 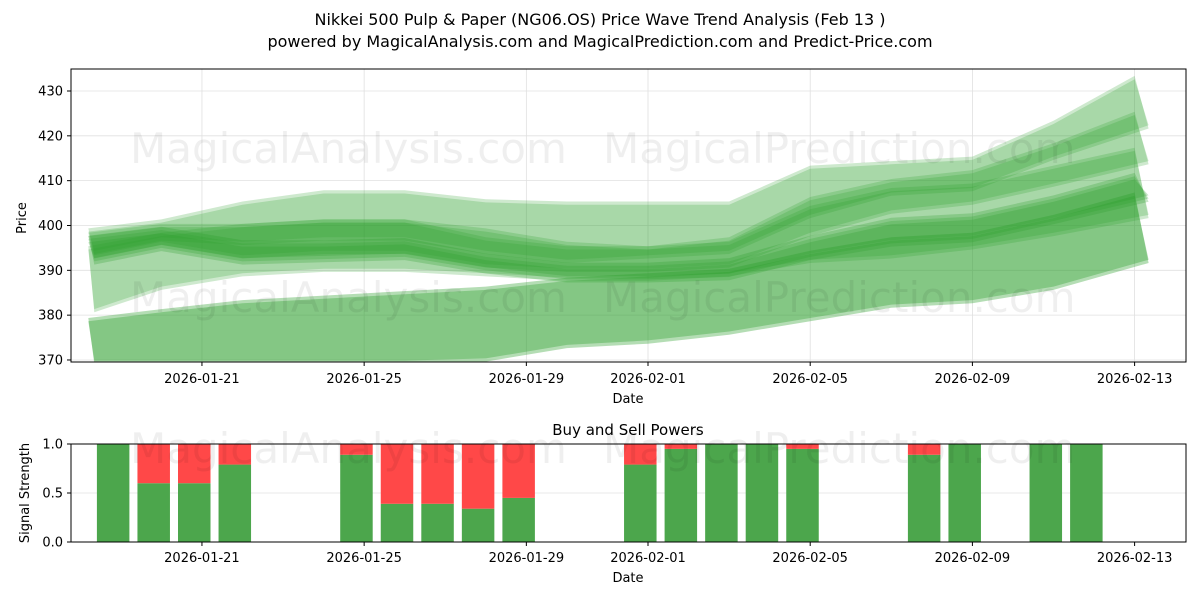 What do you see at coordinates (628, 430) in the screenshot?
I see `signal-chart-title: Buy and Sell Powers` at bounding box center [628, 430].